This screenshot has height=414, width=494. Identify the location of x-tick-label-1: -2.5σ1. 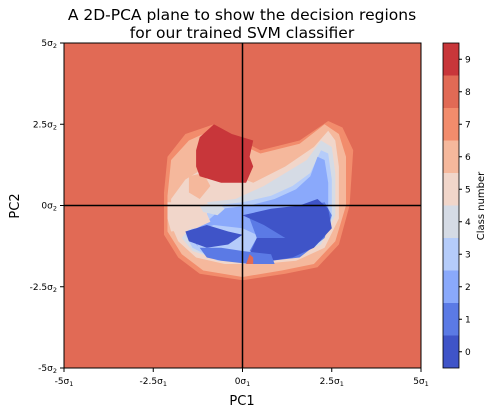
(153, 382).